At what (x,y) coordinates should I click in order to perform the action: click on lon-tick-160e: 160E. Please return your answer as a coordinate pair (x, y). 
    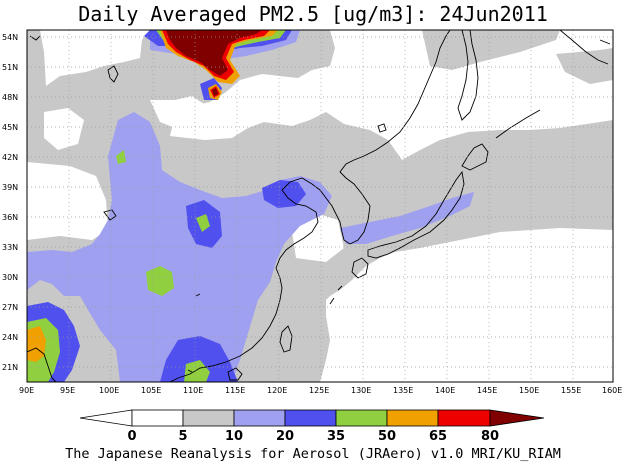
    Looking at the image, I should click on (612, 390).